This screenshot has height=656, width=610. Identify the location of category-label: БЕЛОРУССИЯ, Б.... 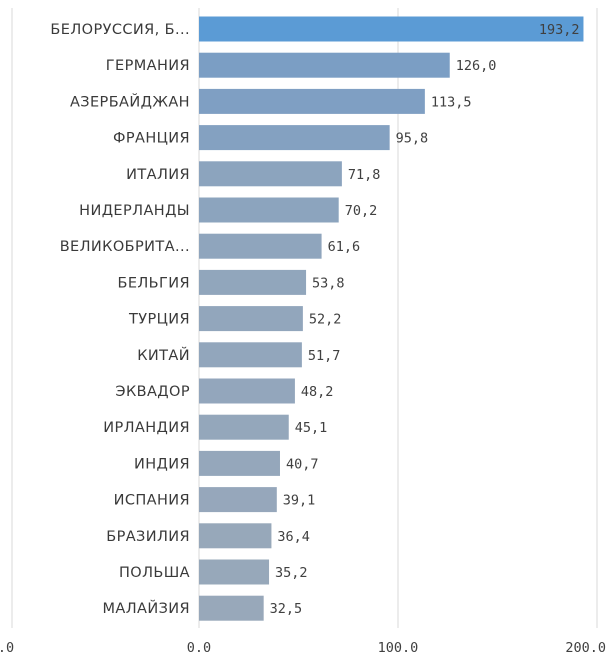
(120, 30).